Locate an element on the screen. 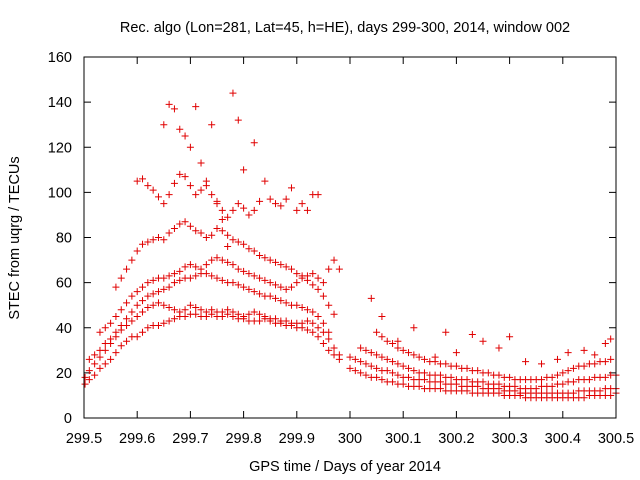 This screenshot has width=640, height=480. y-tick-label: 160 is located at coordinates (60, 58).